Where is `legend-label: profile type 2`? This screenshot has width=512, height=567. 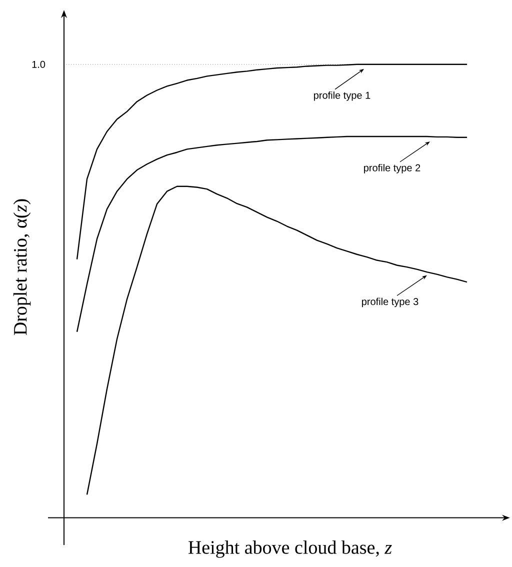
legend-label: profile type 2 is located at coordinates (392, 169).